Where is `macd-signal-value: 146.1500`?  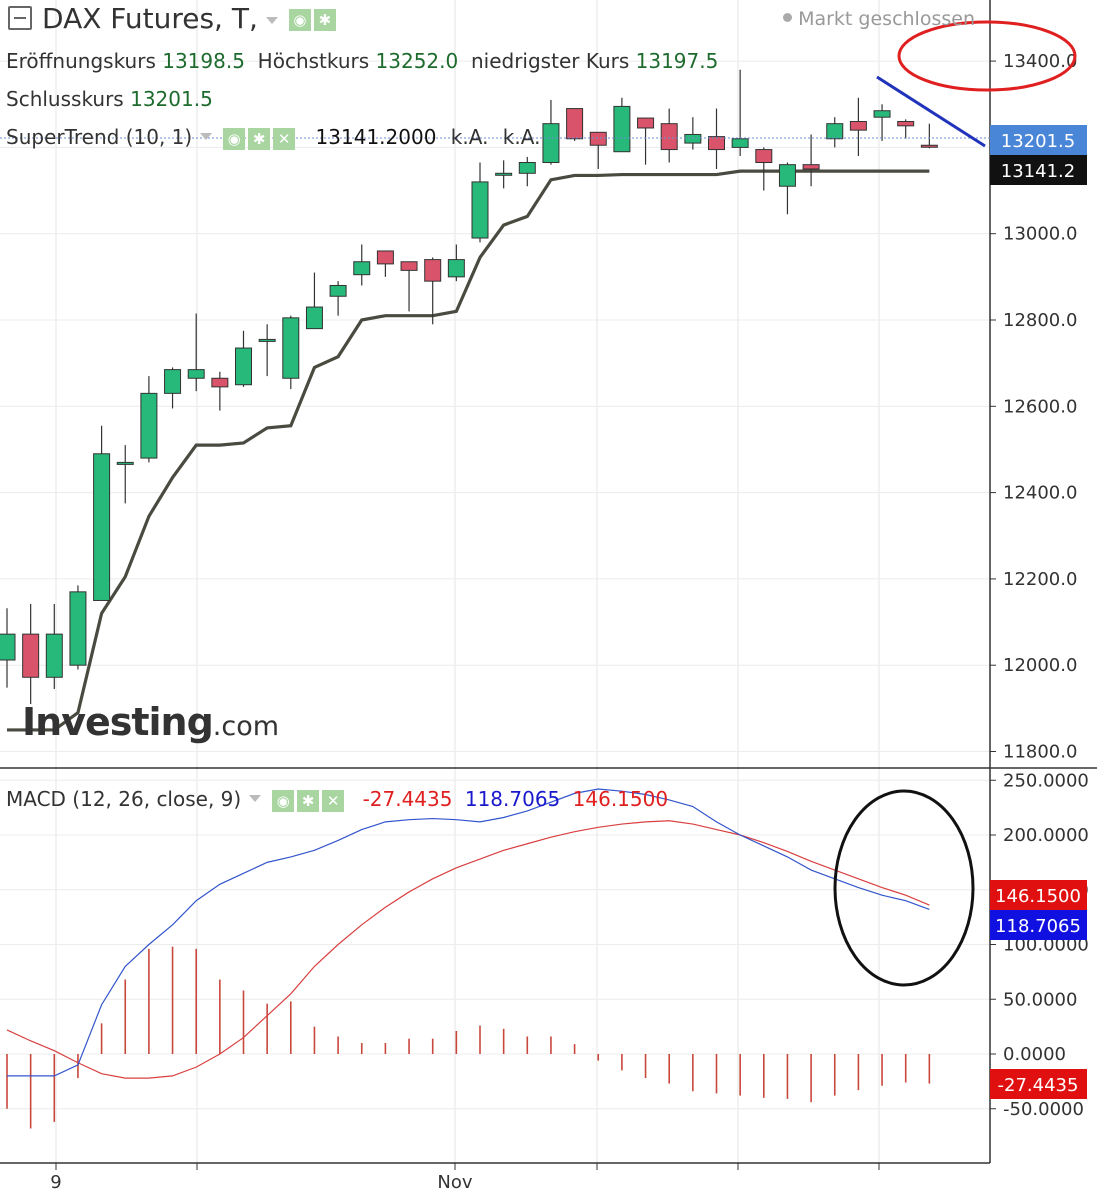 macd-signal-value: 146.1500 is located at coordinates (620, 799).